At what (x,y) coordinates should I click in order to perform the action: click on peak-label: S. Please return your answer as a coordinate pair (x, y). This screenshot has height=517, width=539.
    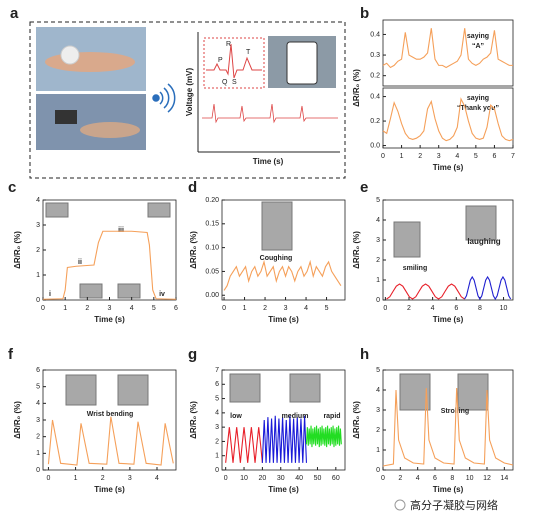
    Looking at the image, I should click on (234, 82).